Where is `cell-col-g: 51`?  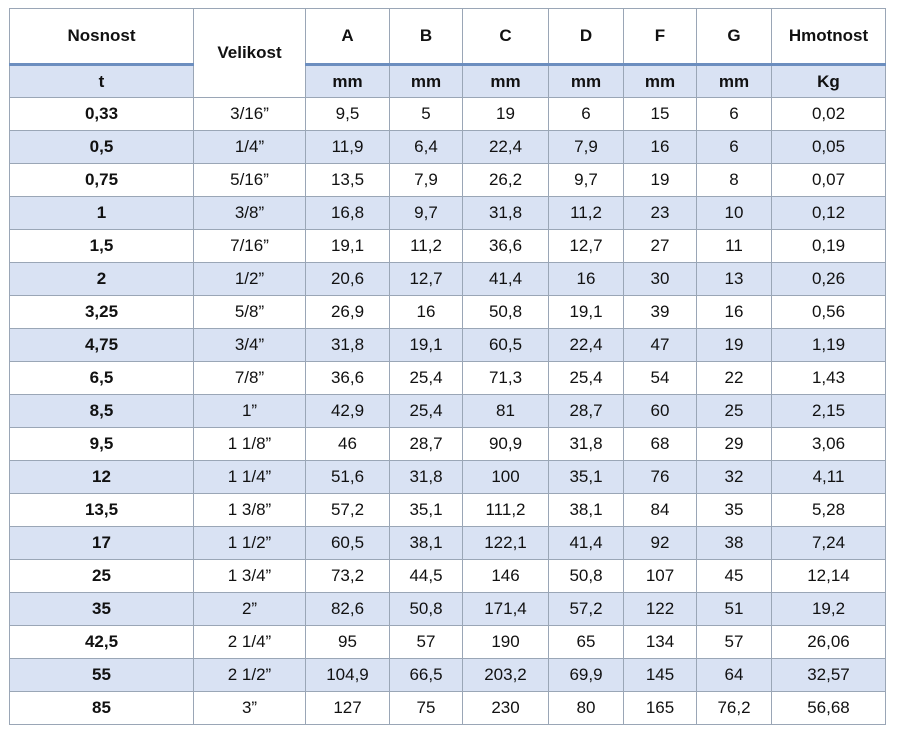
cell-col-g: 51 is located at coordinates (734, 609).